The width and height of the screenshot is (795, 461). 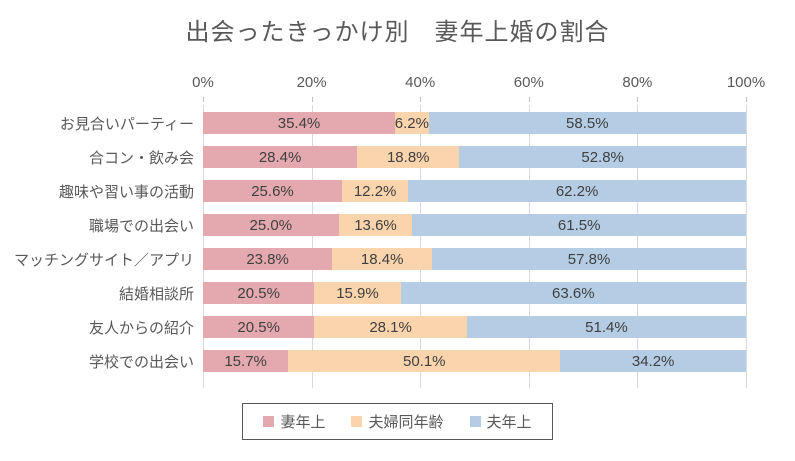 I want to click on bar-segment-same-age: 28.1%, so click(x=390, y=327).